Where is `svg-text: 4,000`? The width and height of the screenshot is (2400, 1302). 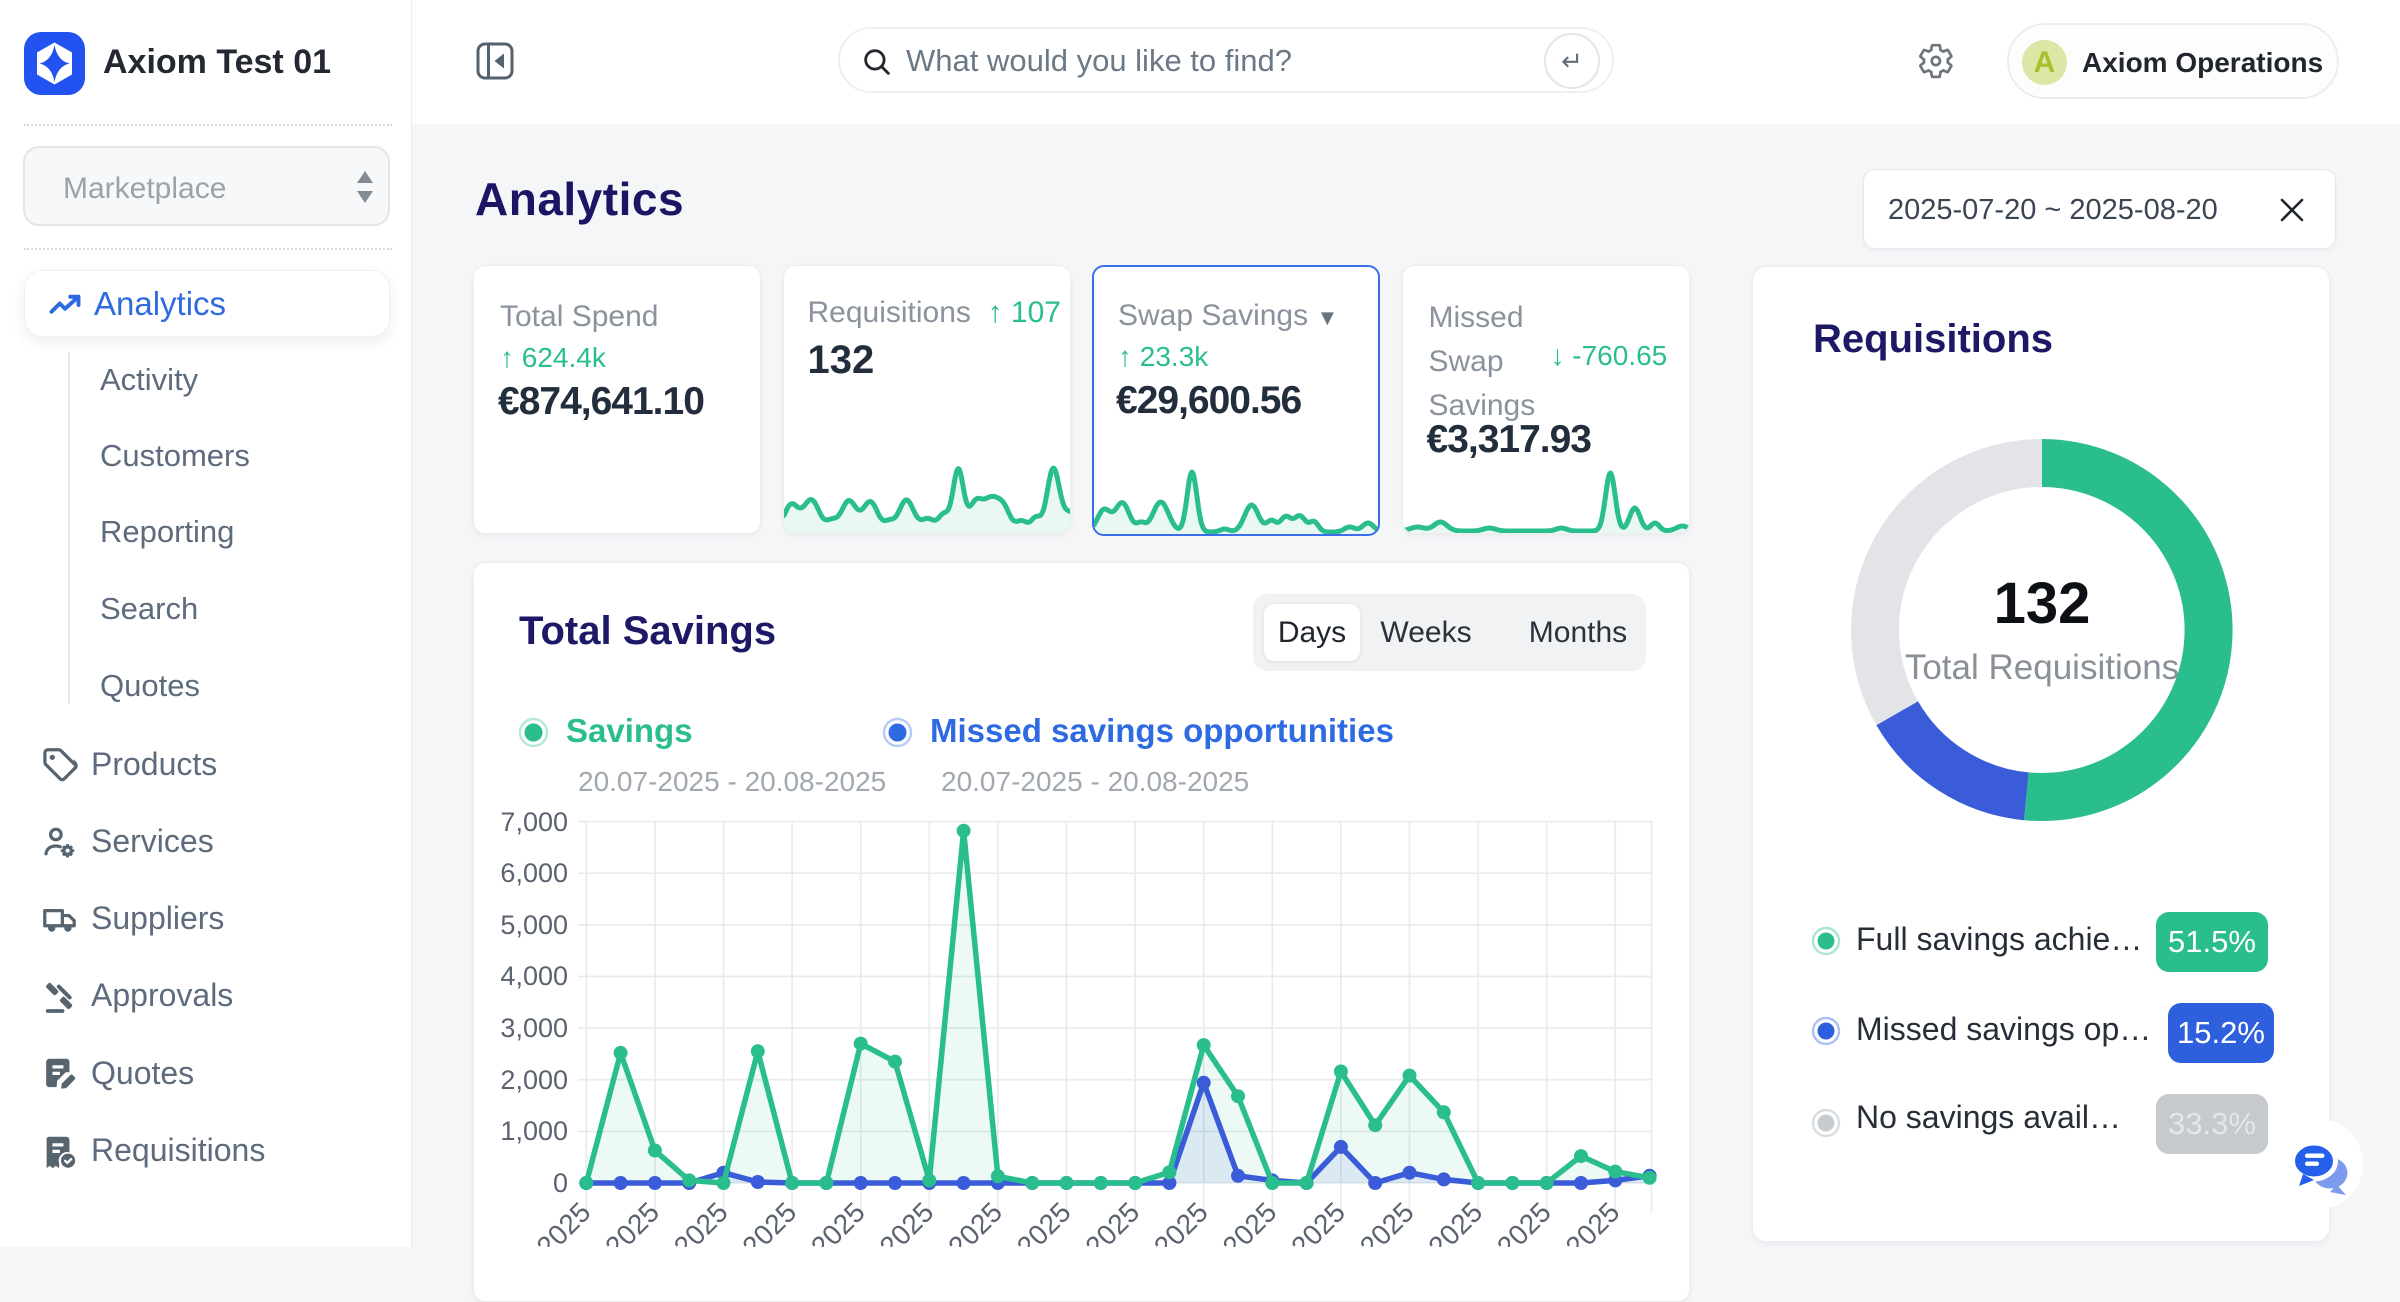 svg-text: 4,000 is located at coordinates (534, 976).